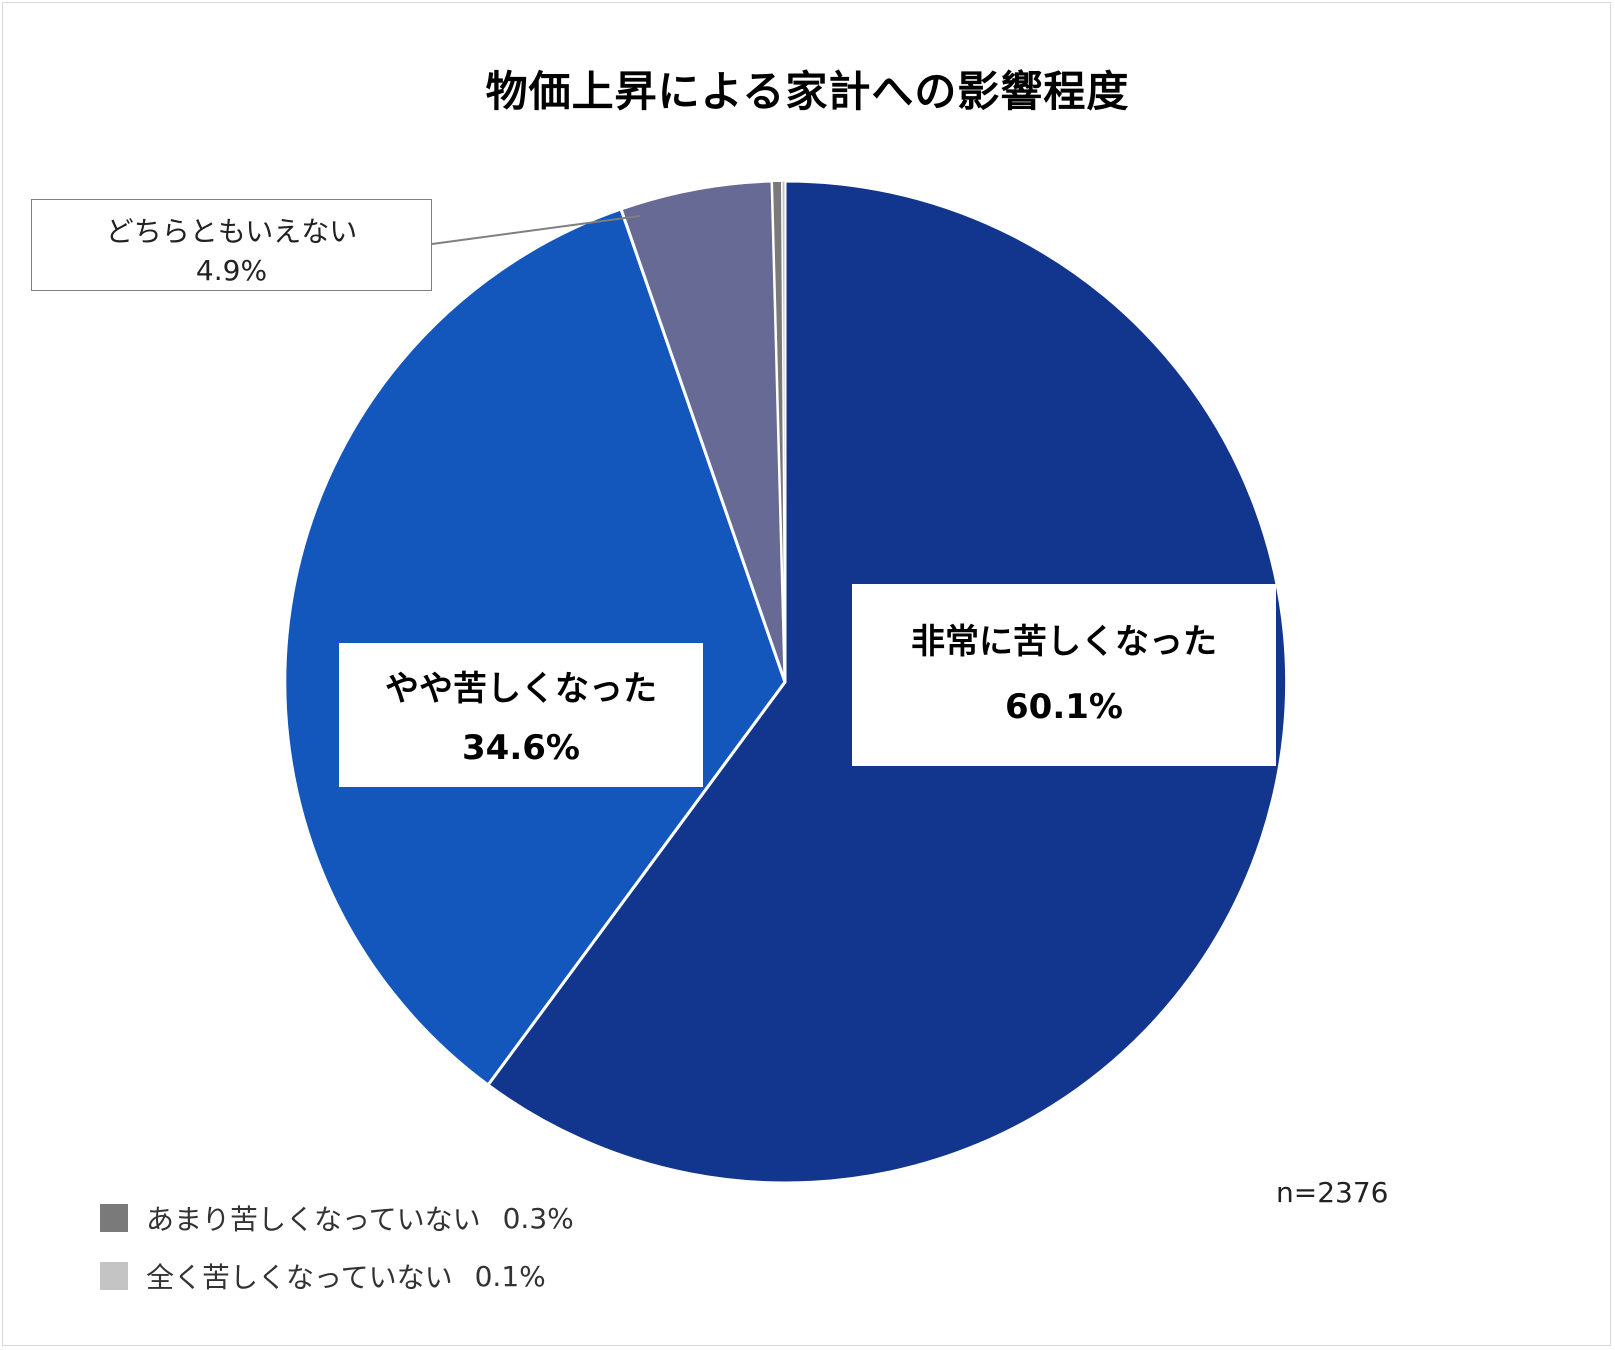 This screenshot has height=1350, width=1615. Describe the element at coordinates (114, 1218) in the screenshot. I see `legend-swatch-dark-gray` at that location.